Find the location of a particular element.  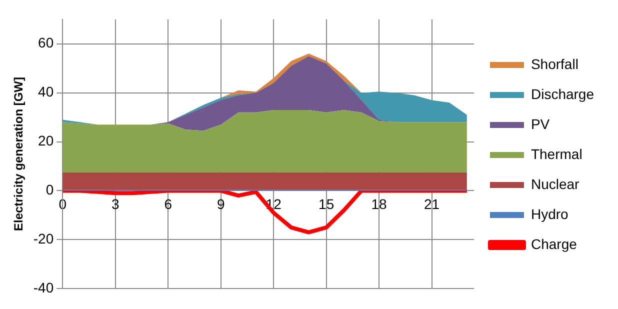

legend-label: Hydro is located at coordinates (549, 214).